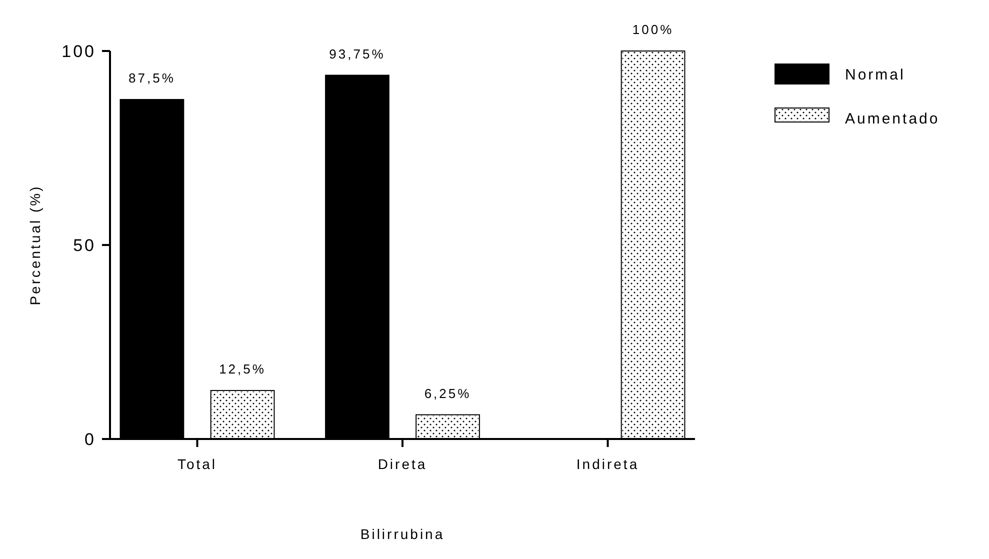 Image resolution: width=989 pixels, height=559 pixels. Describe the element at coordinates (875, 75) in the screenshot. I see `legend-label: Normal` at that location.